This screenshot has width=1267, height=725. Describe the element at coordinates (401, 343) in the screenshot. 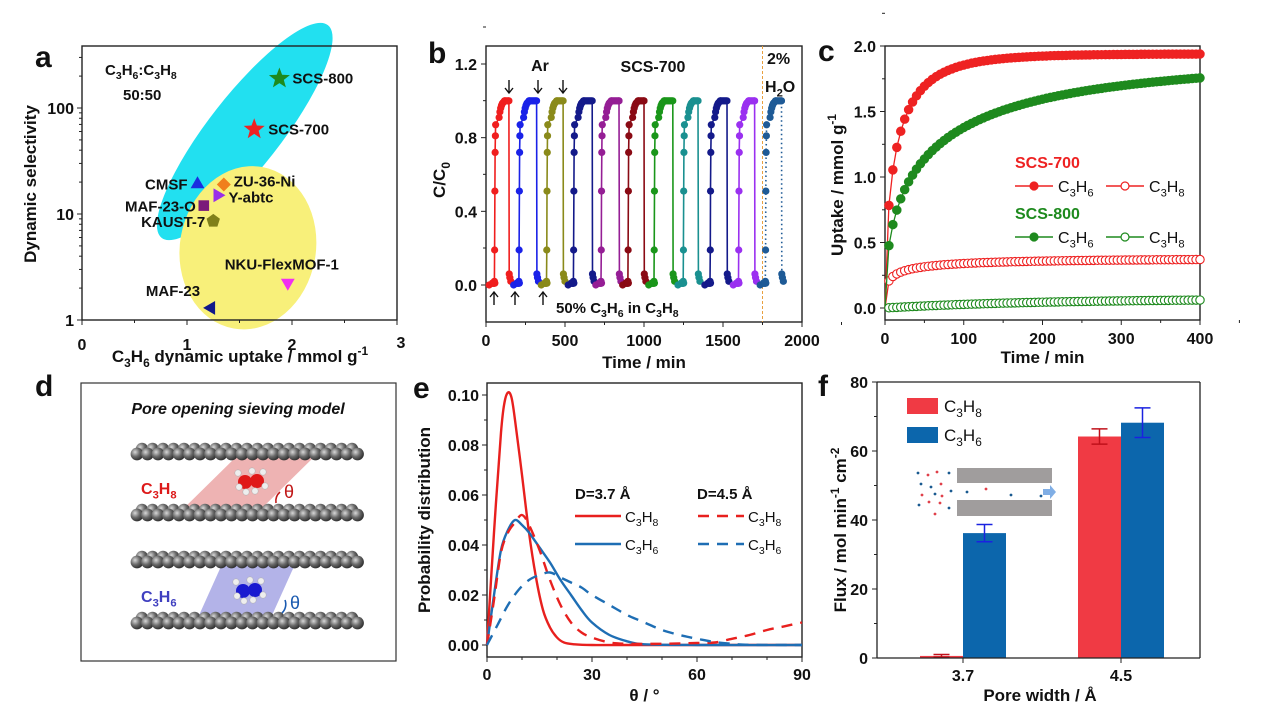

I see `x-tick-label: 3` at that location.